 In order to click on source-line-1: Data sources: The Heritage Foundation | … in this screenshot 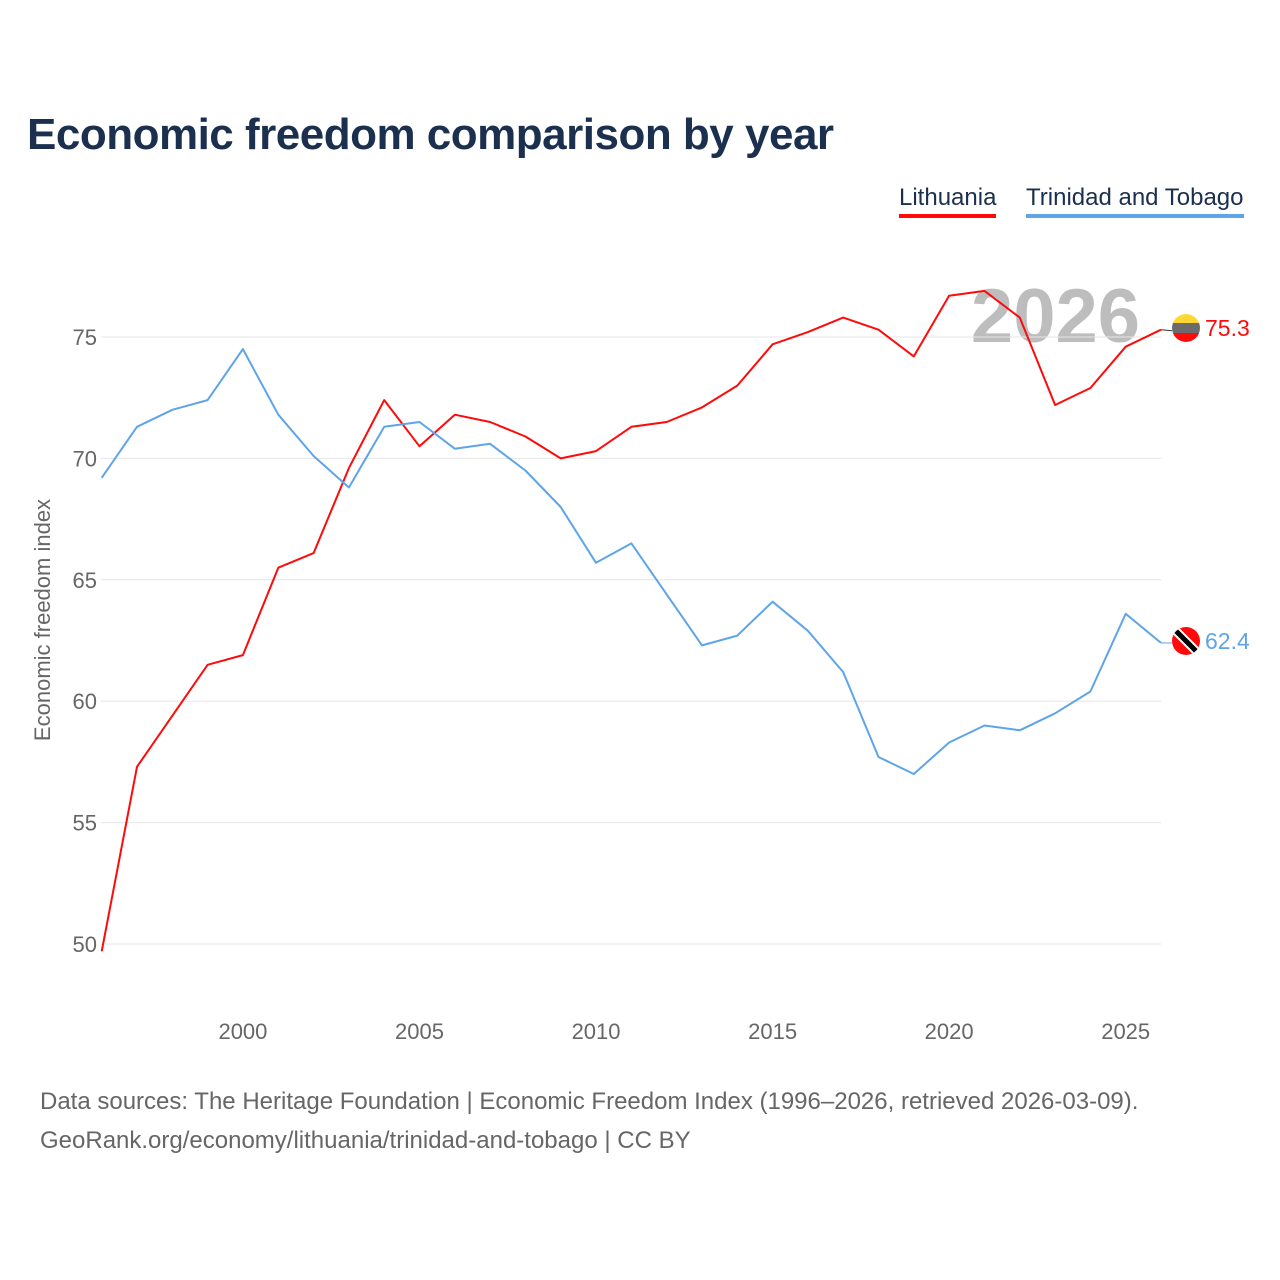, I will do `click(589, 1101)`.